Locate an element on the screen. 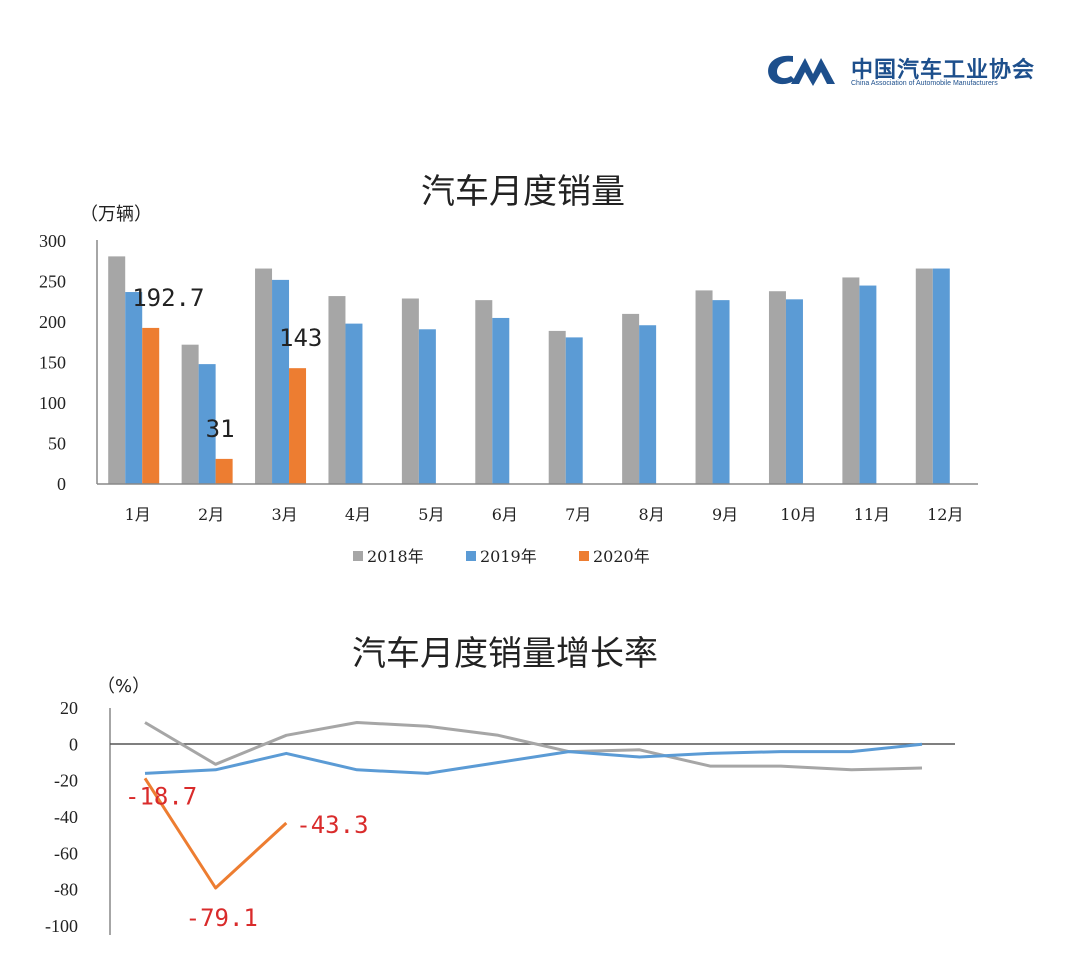  legend-label: 2019年 is located at coordinates (508, 556).